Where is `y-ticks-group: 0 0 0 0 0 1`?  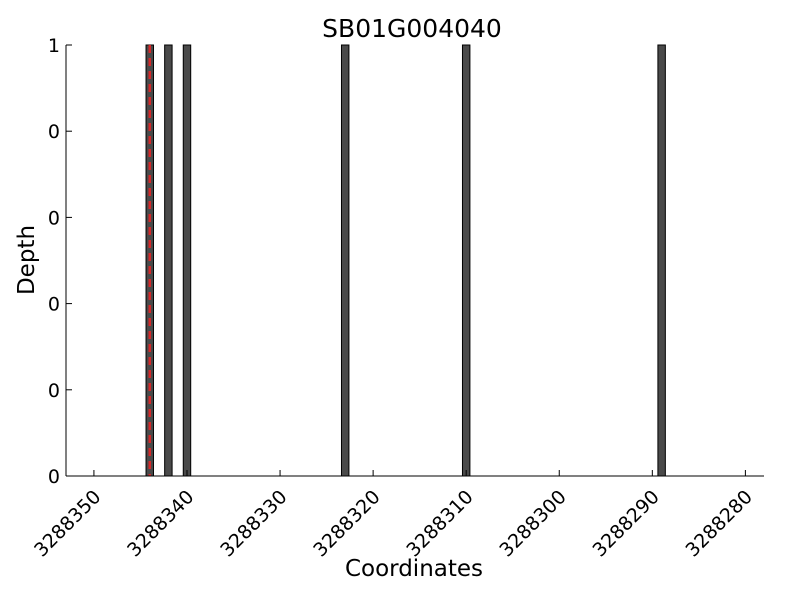
y-ticks-group: 0 0 0 0 0 1 is located at coordinates (60, 261).